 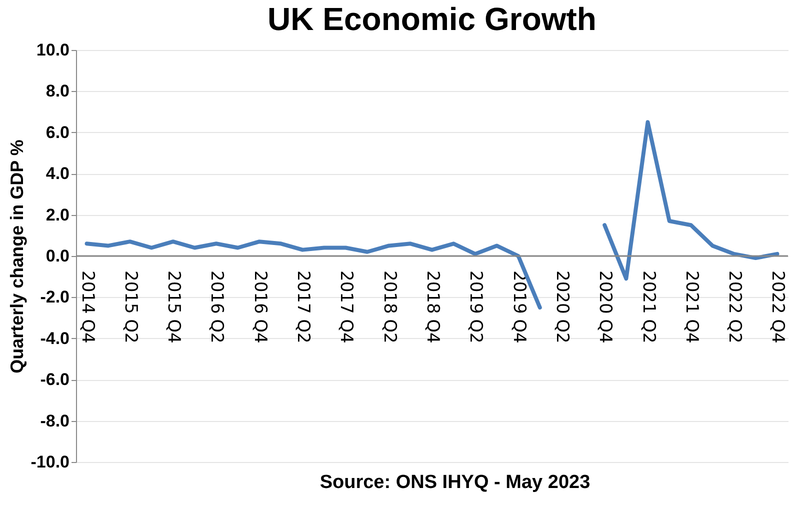 What do you see at coordinates (455, 483) in the screenshot?
I see `source-note: Source: ONS IHYQ - May 2023` at bounding box center [455, 483].